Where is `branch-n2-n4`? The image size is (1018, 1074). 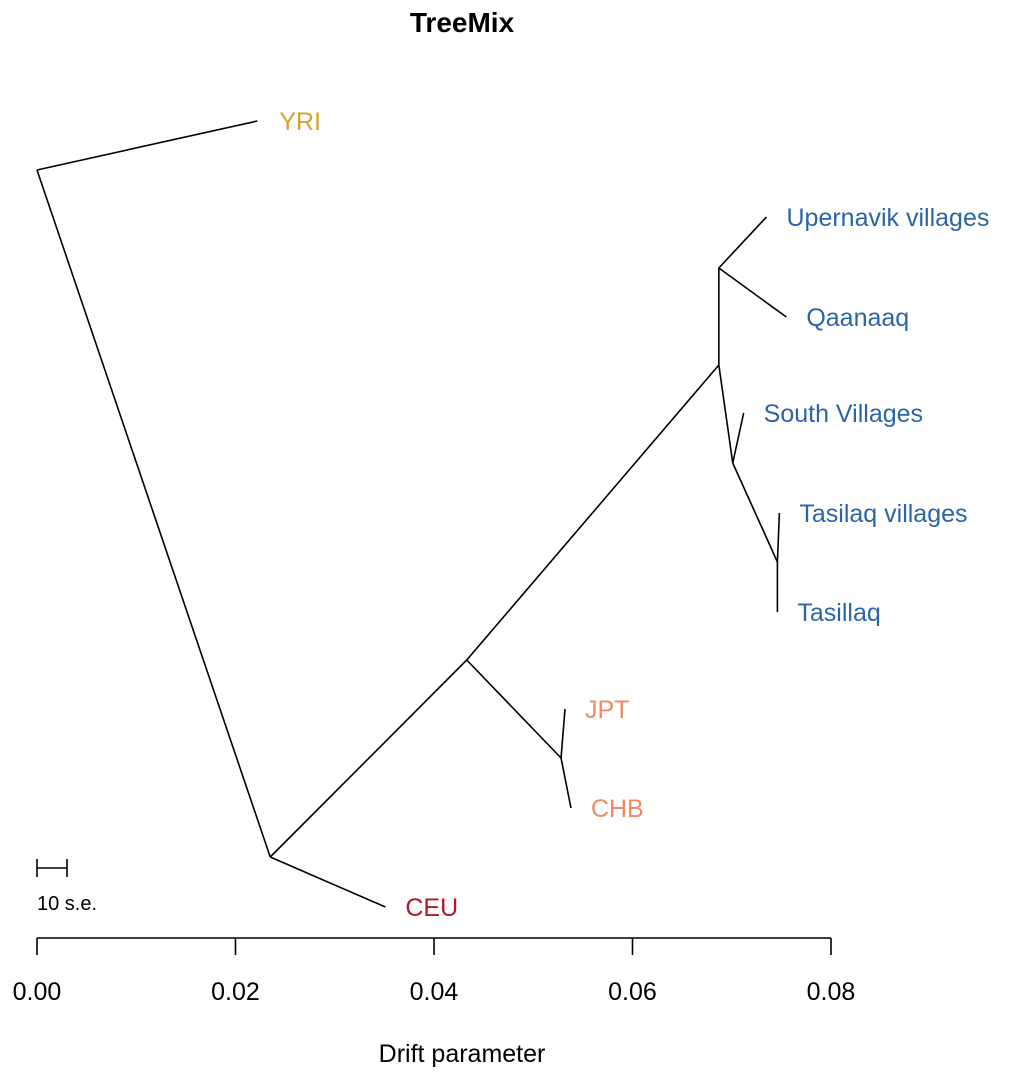
branch-n2-n4 is located at coordinates (593, 512).